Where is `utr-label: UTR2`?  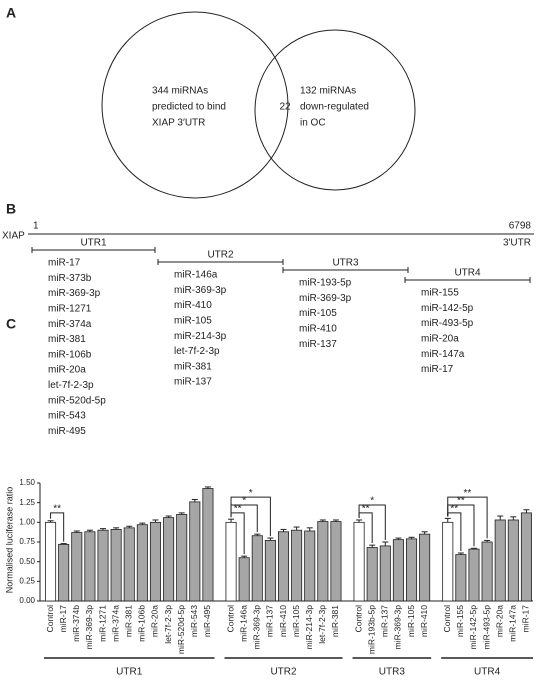 utr-label: UTR2 is located at coordinates (220, 255).